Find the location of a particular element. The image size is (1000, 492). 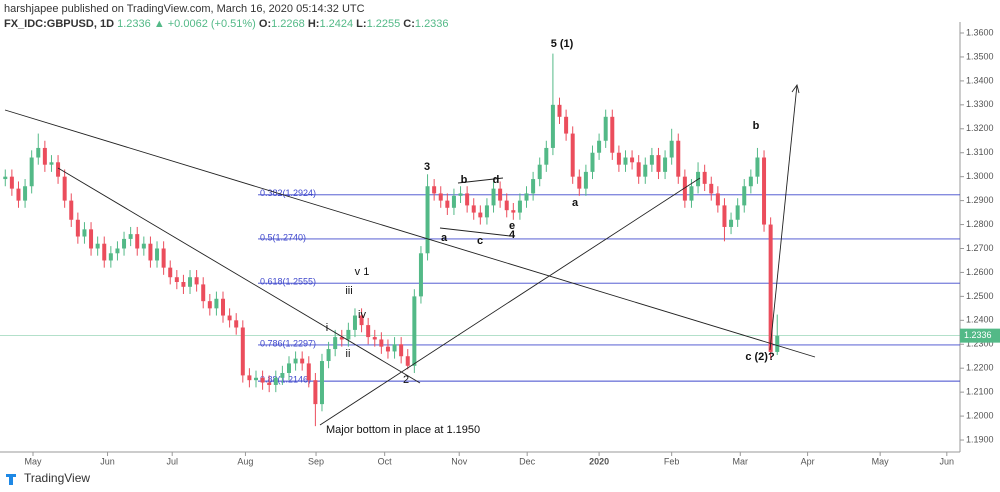

wave-label: c is located at coordinates (480, 241).